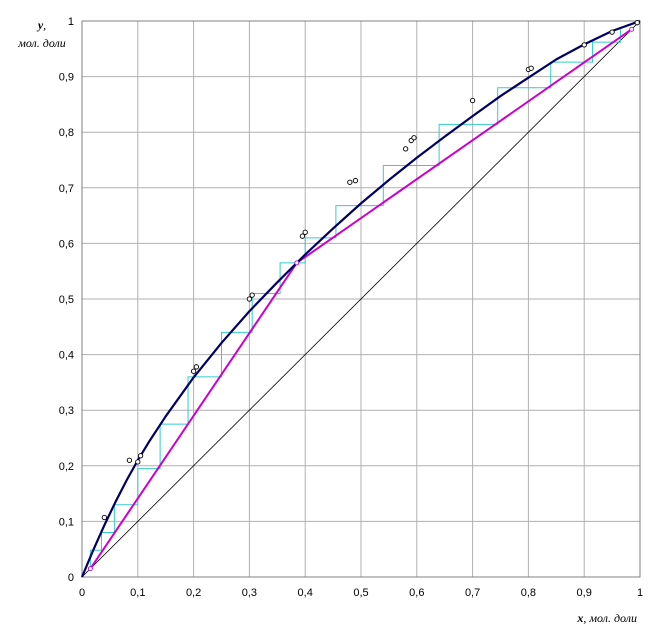 This screenshot has width=661, height=639. I want to click on y-tick-label: 0,8, so click(66, 133).